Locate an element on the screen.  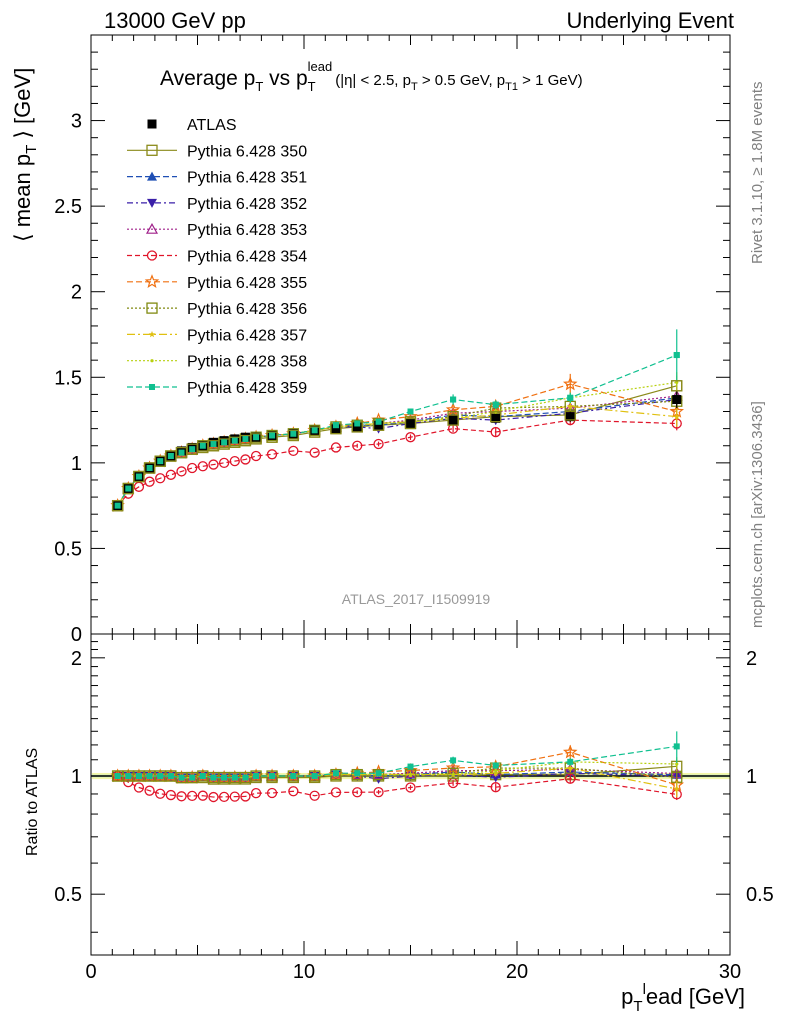
legend-label: Pythia 6.428 357 is located at coordinates (247, 335).